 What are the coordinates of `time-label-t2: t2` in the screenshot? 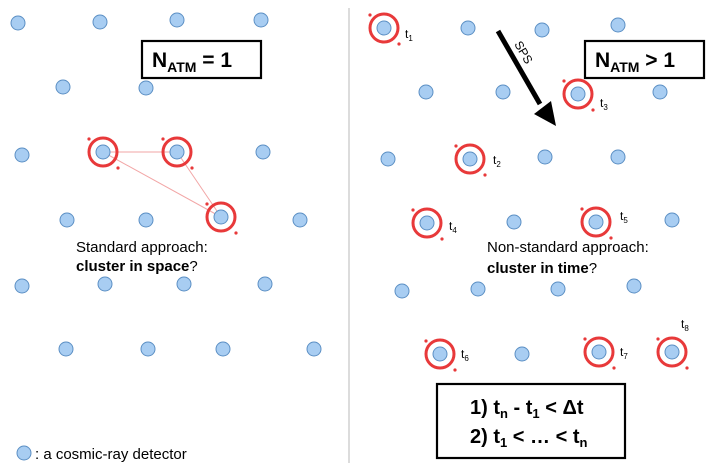 It's located at (497, 161).